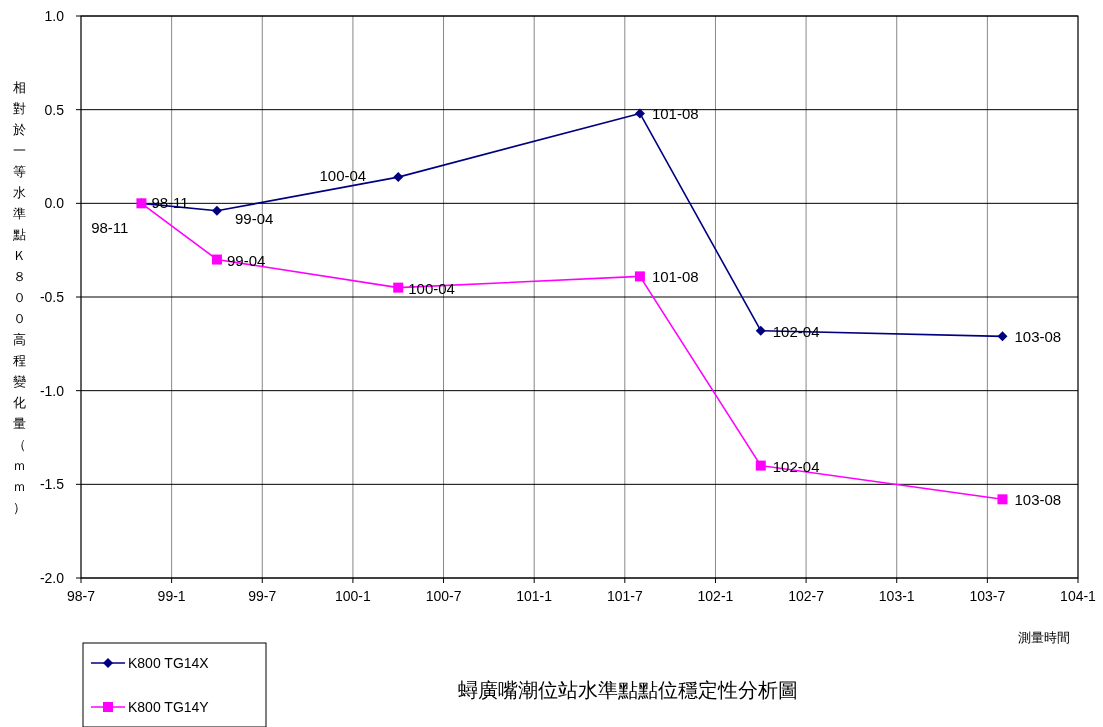 Image resolution: width=1103 pixels, height=727 pixels. Describe the element at coordinates (715, 596) in the screenshot. I see `x-tick-label: 102-1` at that location.